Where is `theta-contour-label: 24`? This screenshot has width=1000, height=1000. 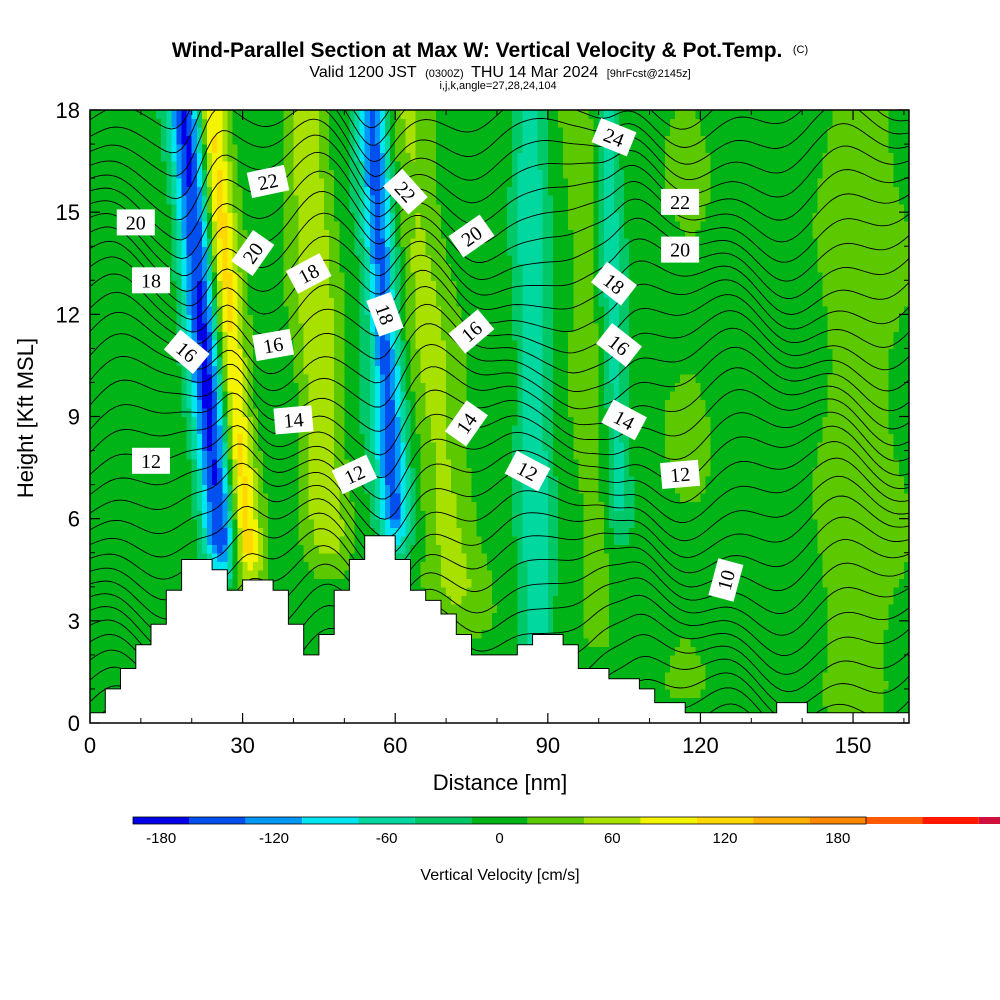 theta-contour-label: 24 is located at coordinates (614, 137).